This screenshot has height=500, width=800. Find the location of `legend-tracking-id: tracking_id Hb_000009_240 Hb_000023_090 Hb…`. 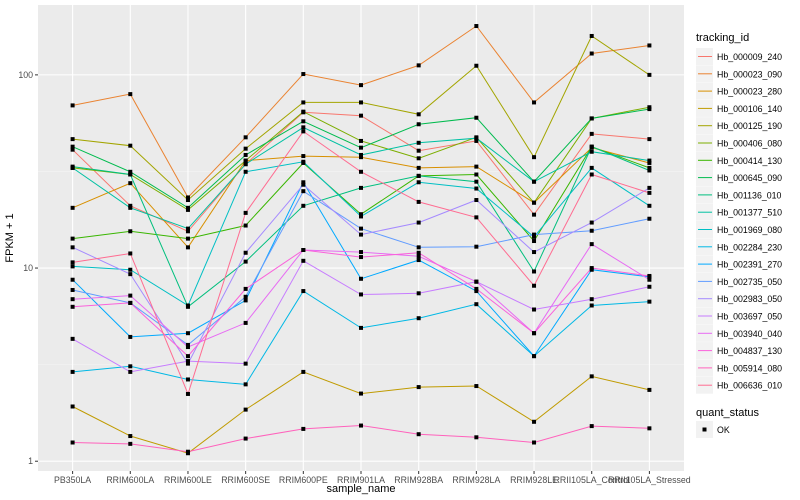

legend-tracking-id: tracking_id Hb_000009_240 Hb_000023_090 Hb… is located at coordinates (739, 213).